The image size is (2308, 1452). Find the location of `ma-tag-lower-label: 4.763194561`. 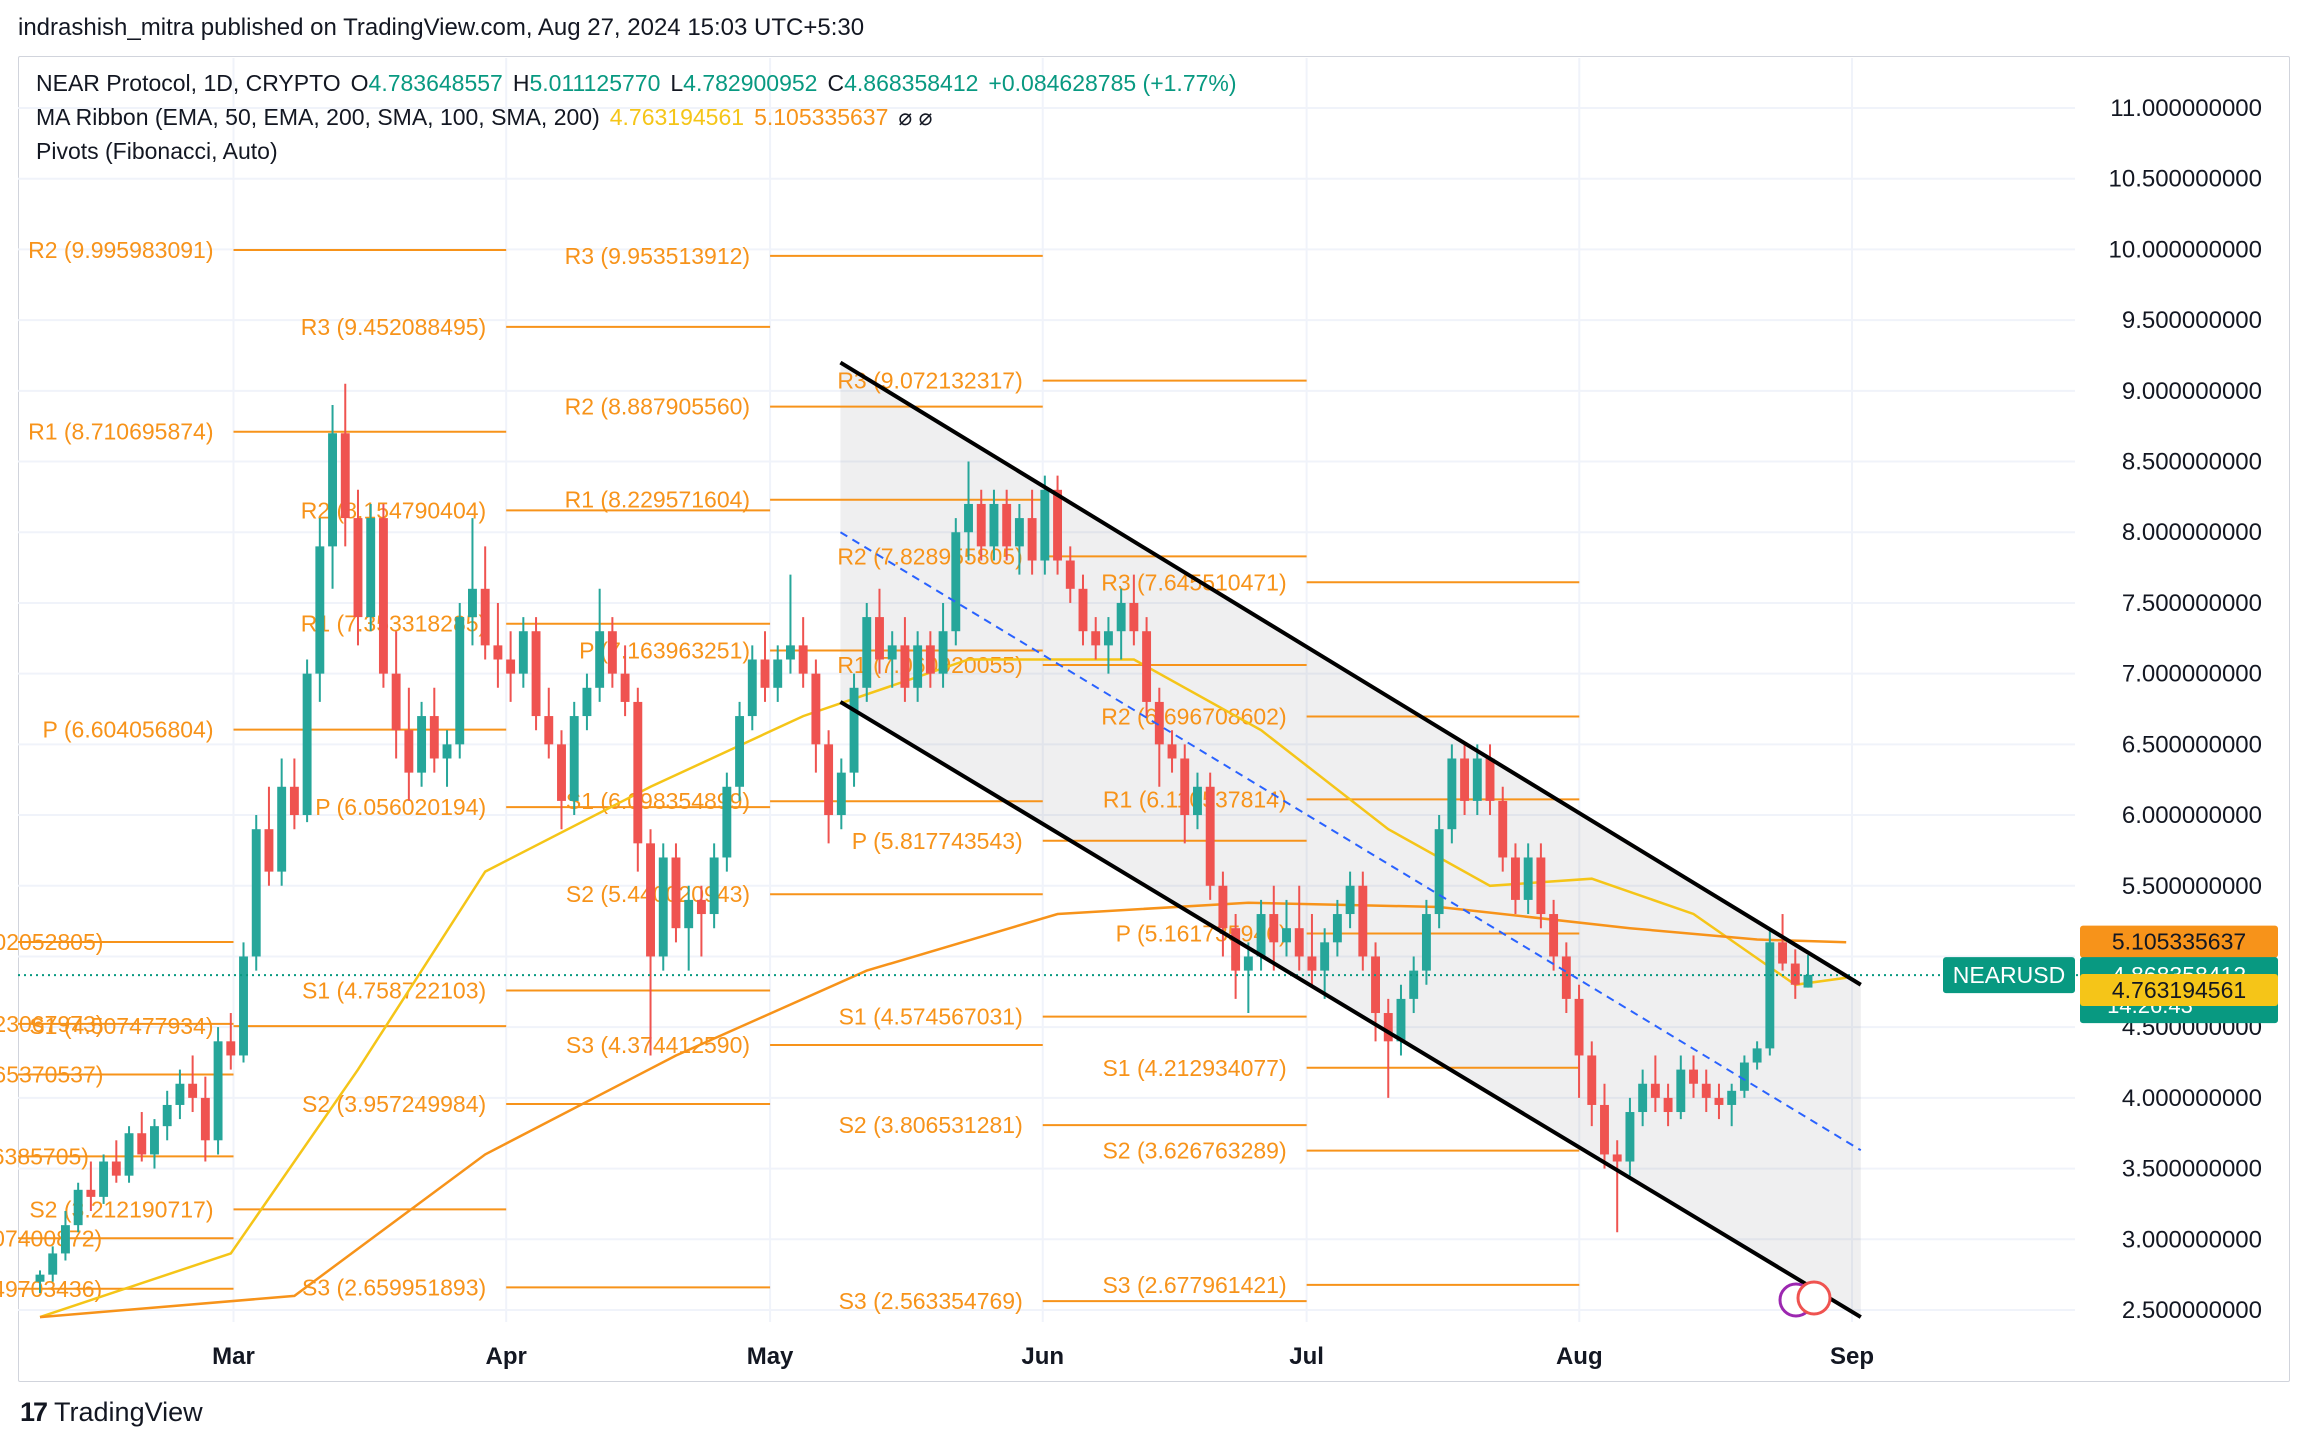

ma-tag-lower-label: 4.763194561 is located at coordinates (2179, 990).